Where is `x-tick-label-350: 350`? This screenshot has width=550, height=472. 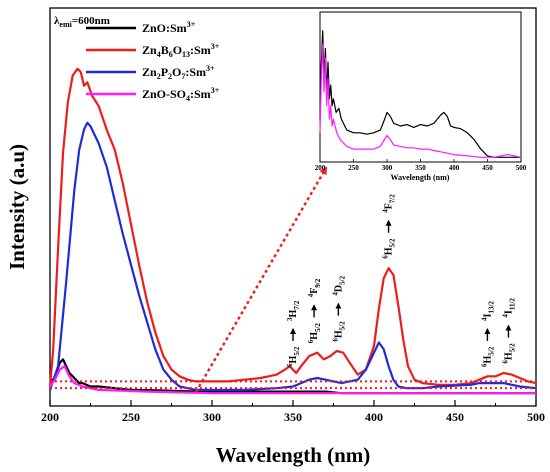 x-tick-label-350: 350 is located at coordinates (293, 417).